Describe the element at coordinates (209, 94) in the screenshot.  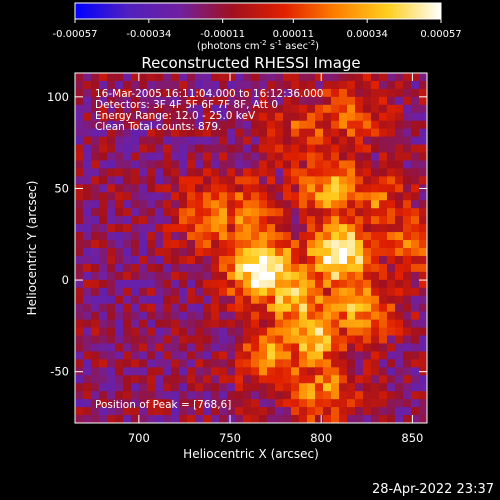
I see `annotation-time-range: 16-Mar-2005 16:11:04.000 to 16:12:36.000` at that location.